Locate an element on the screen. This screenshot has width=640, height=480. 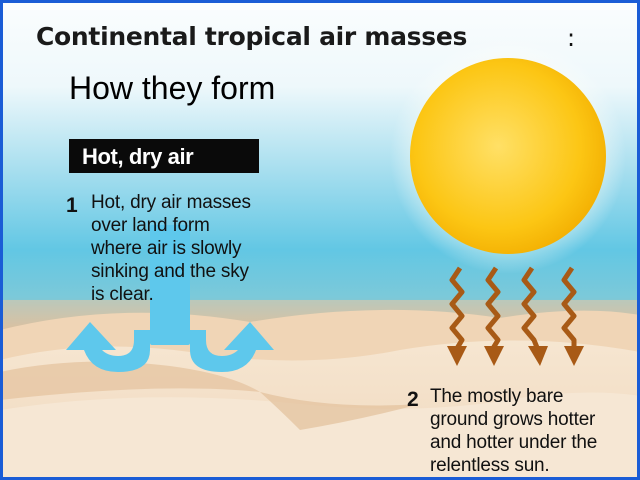
dune-shadow is located at coordinates (130, 380).